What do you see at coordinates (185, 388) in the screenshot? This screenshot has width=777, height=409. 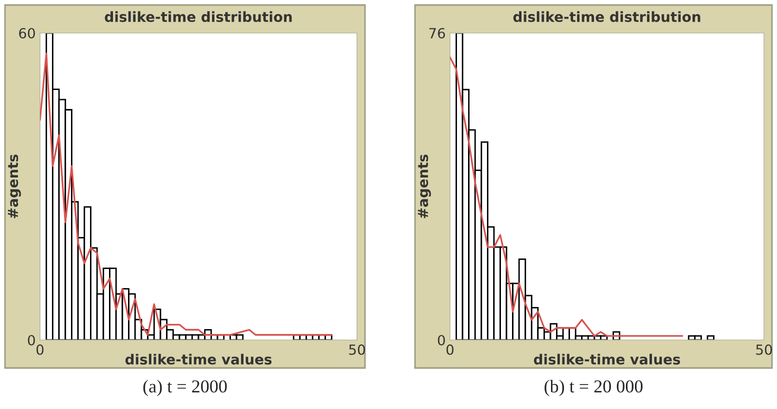 I see `text: (a) t = 2000` at bounding box center [185, 388].